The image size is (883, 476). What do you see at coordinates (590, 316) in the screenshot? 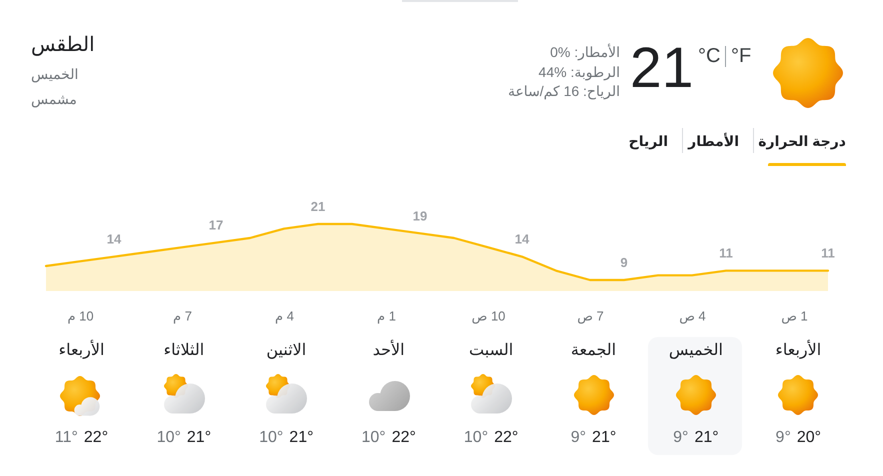
I see `x-tick-label: 7 ص` at bounding box center [590, 316].